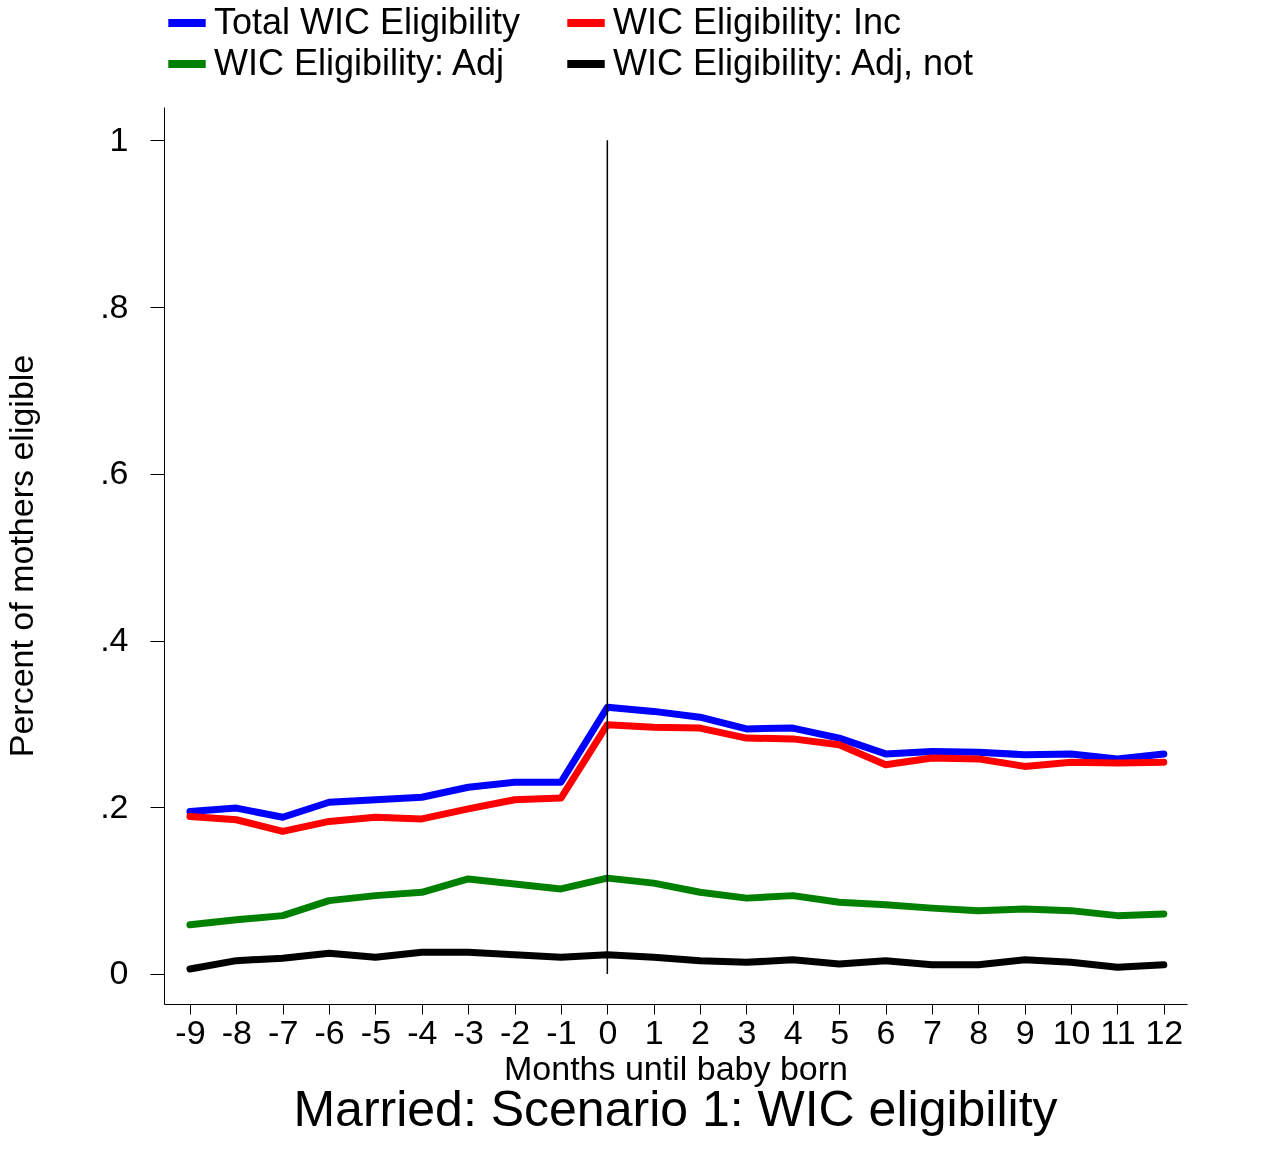 This screenshot has width=1262, height=1175. What do you see at coordinates (376, 1031) in the screenshot?
I see `x-tick-label: -5` at bounding box center [376, 1031].